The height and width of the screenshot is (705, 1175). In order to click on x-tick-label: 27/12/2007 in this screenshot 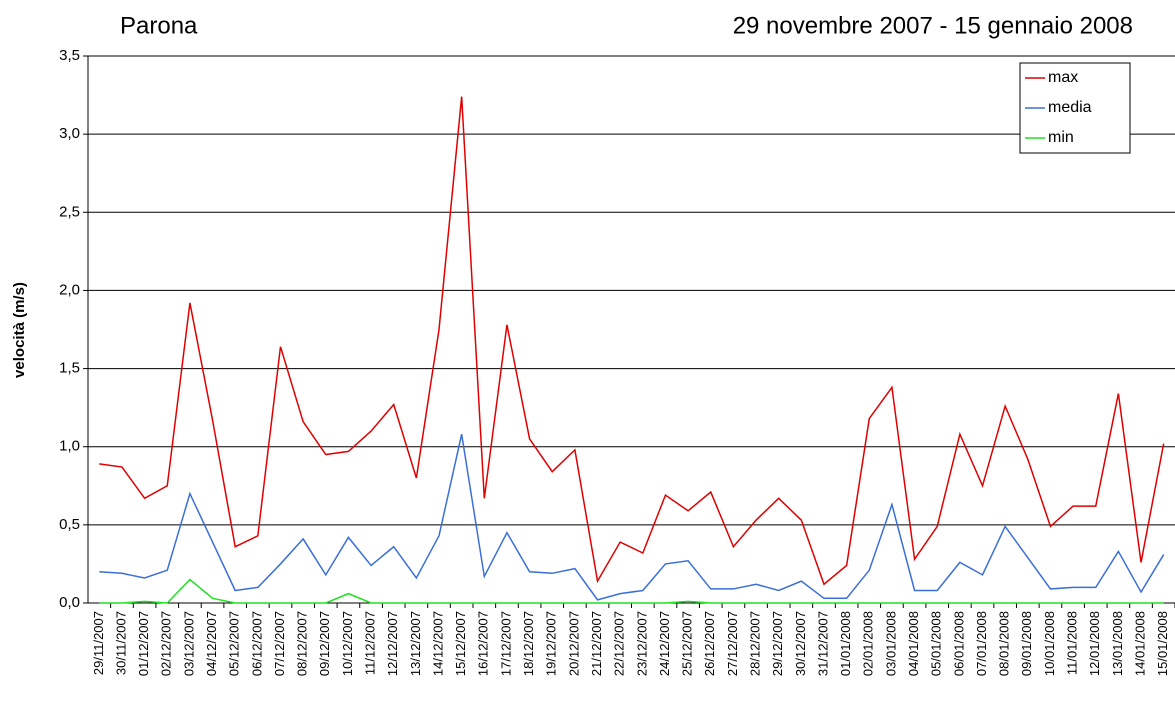, I will do `click(732, 643)`.